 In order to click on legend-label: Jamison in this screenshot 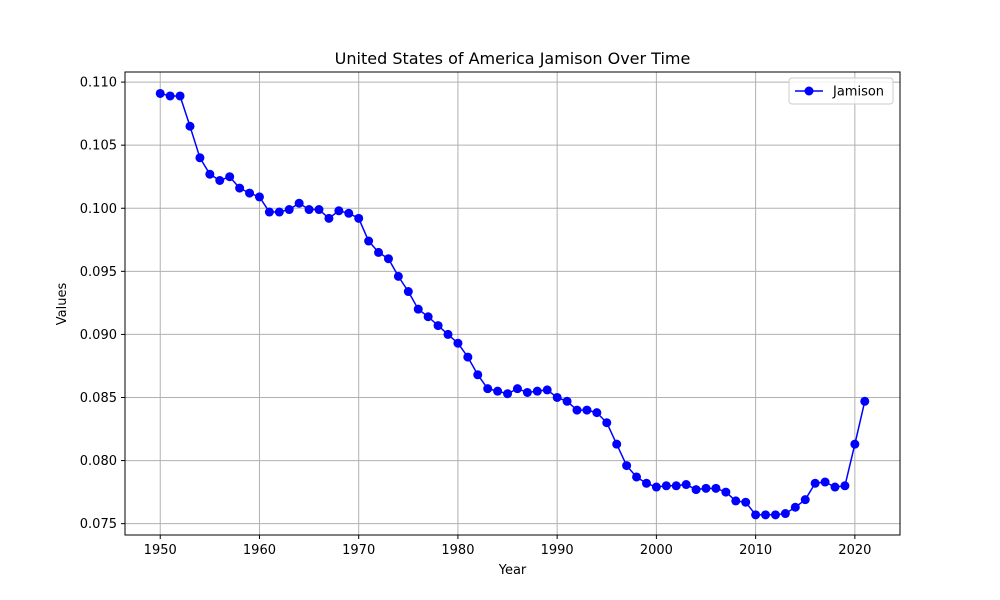, I will do `click(858, 92)`.